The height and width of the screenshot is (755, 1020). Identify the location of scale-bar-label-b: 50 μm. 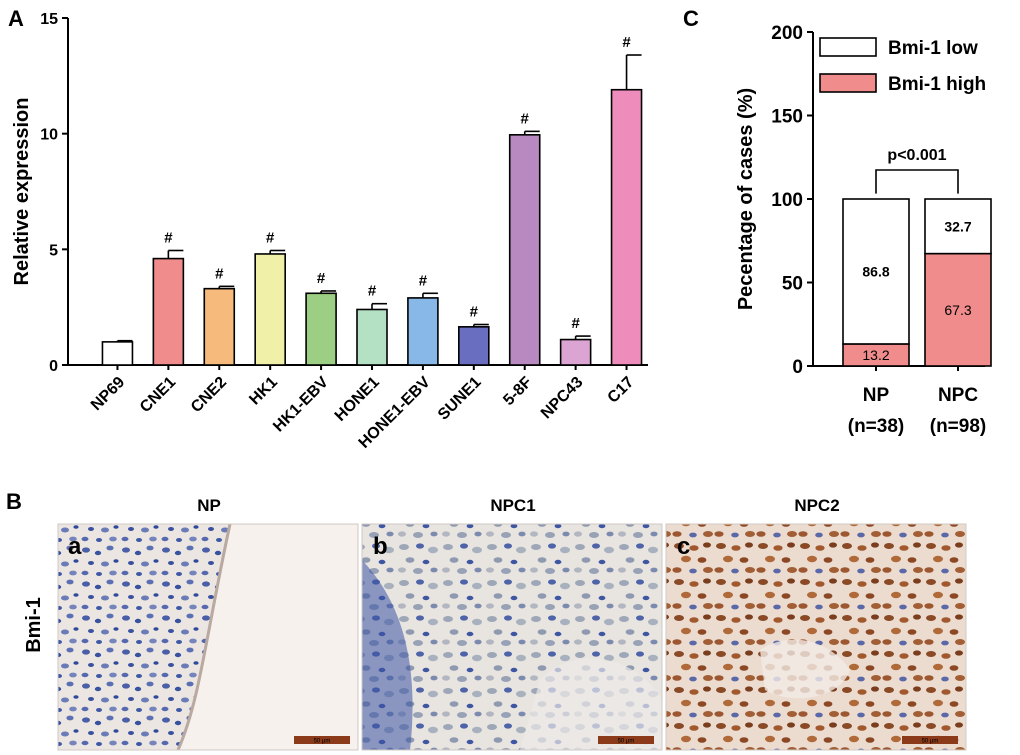
(626, 742).